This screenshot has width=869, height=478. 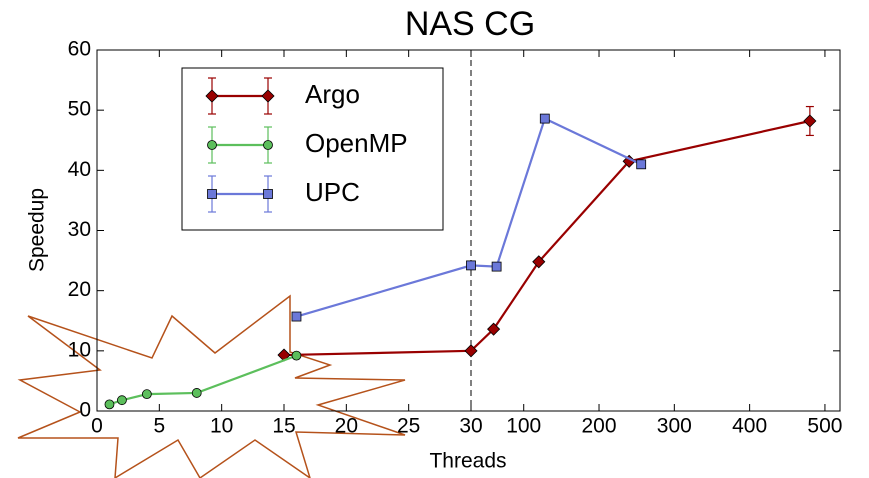 What do you see at coordinates (470, 24) in the screenshot?
I see `chart-title: NAS CG` at bounding box center [470, 24].